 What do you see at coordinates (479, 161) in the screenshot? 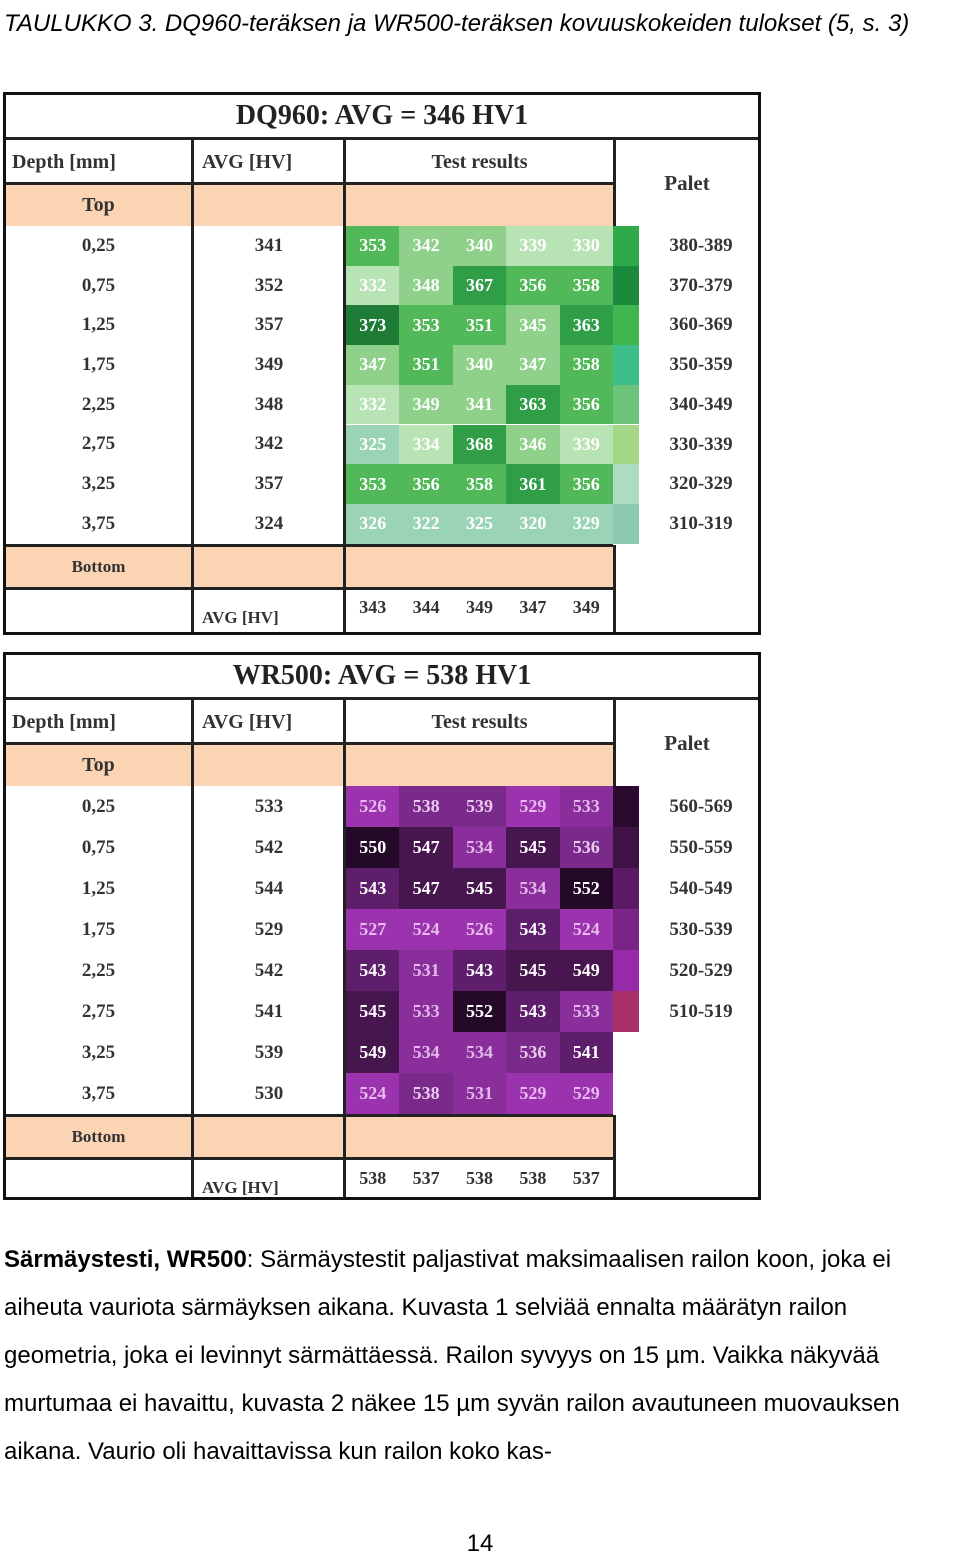
I see `header-test-results: Test results` at bounding box center [479, 161].